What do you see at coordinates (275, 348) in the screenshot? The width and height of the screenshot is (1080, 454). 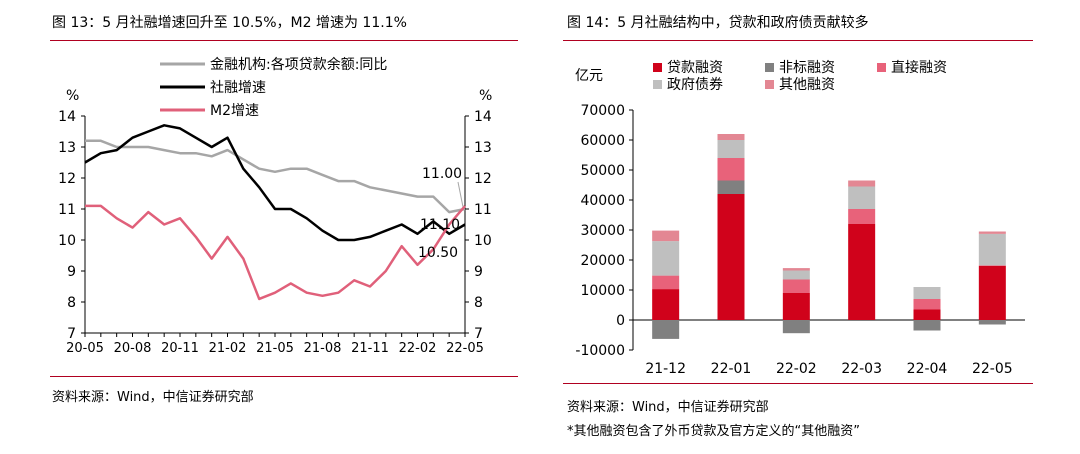 I see `x-tick-label: 21-05` at bounding box center [275, 348].